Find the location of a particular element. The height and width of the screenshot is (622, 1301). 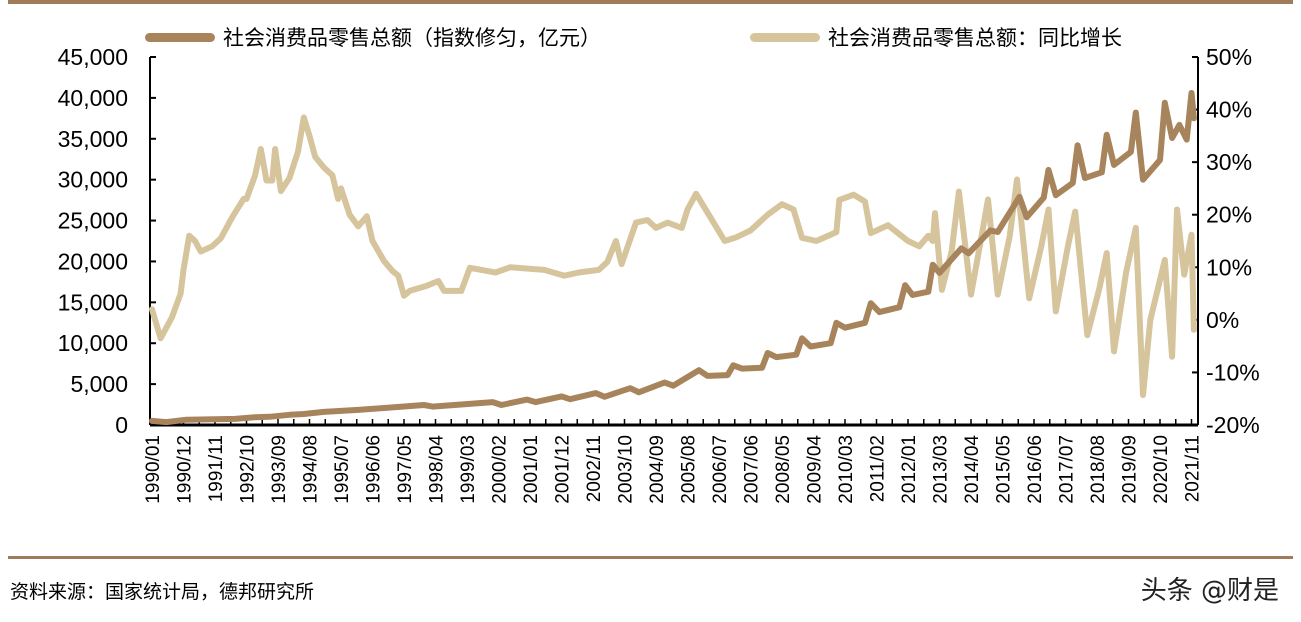

legend-item-retail-sales: 社会消费品零售总额（指数修匀，亿元） is located at coordinates (373, 37).